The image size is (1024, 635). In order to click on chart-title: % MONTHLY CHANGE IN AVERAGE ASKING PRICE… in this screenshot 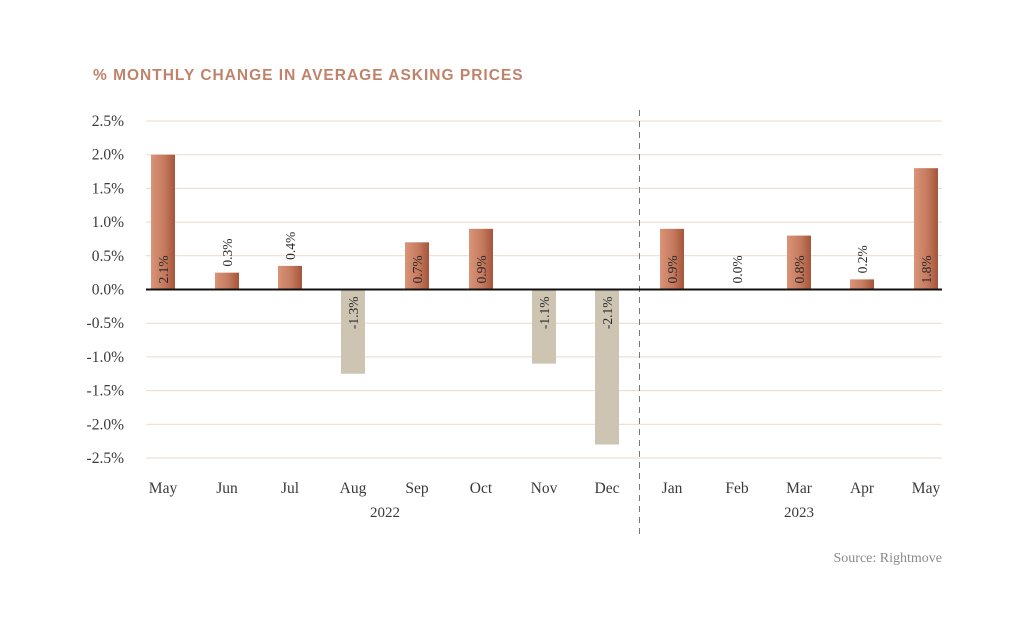, I will do `click(308, 75)`.